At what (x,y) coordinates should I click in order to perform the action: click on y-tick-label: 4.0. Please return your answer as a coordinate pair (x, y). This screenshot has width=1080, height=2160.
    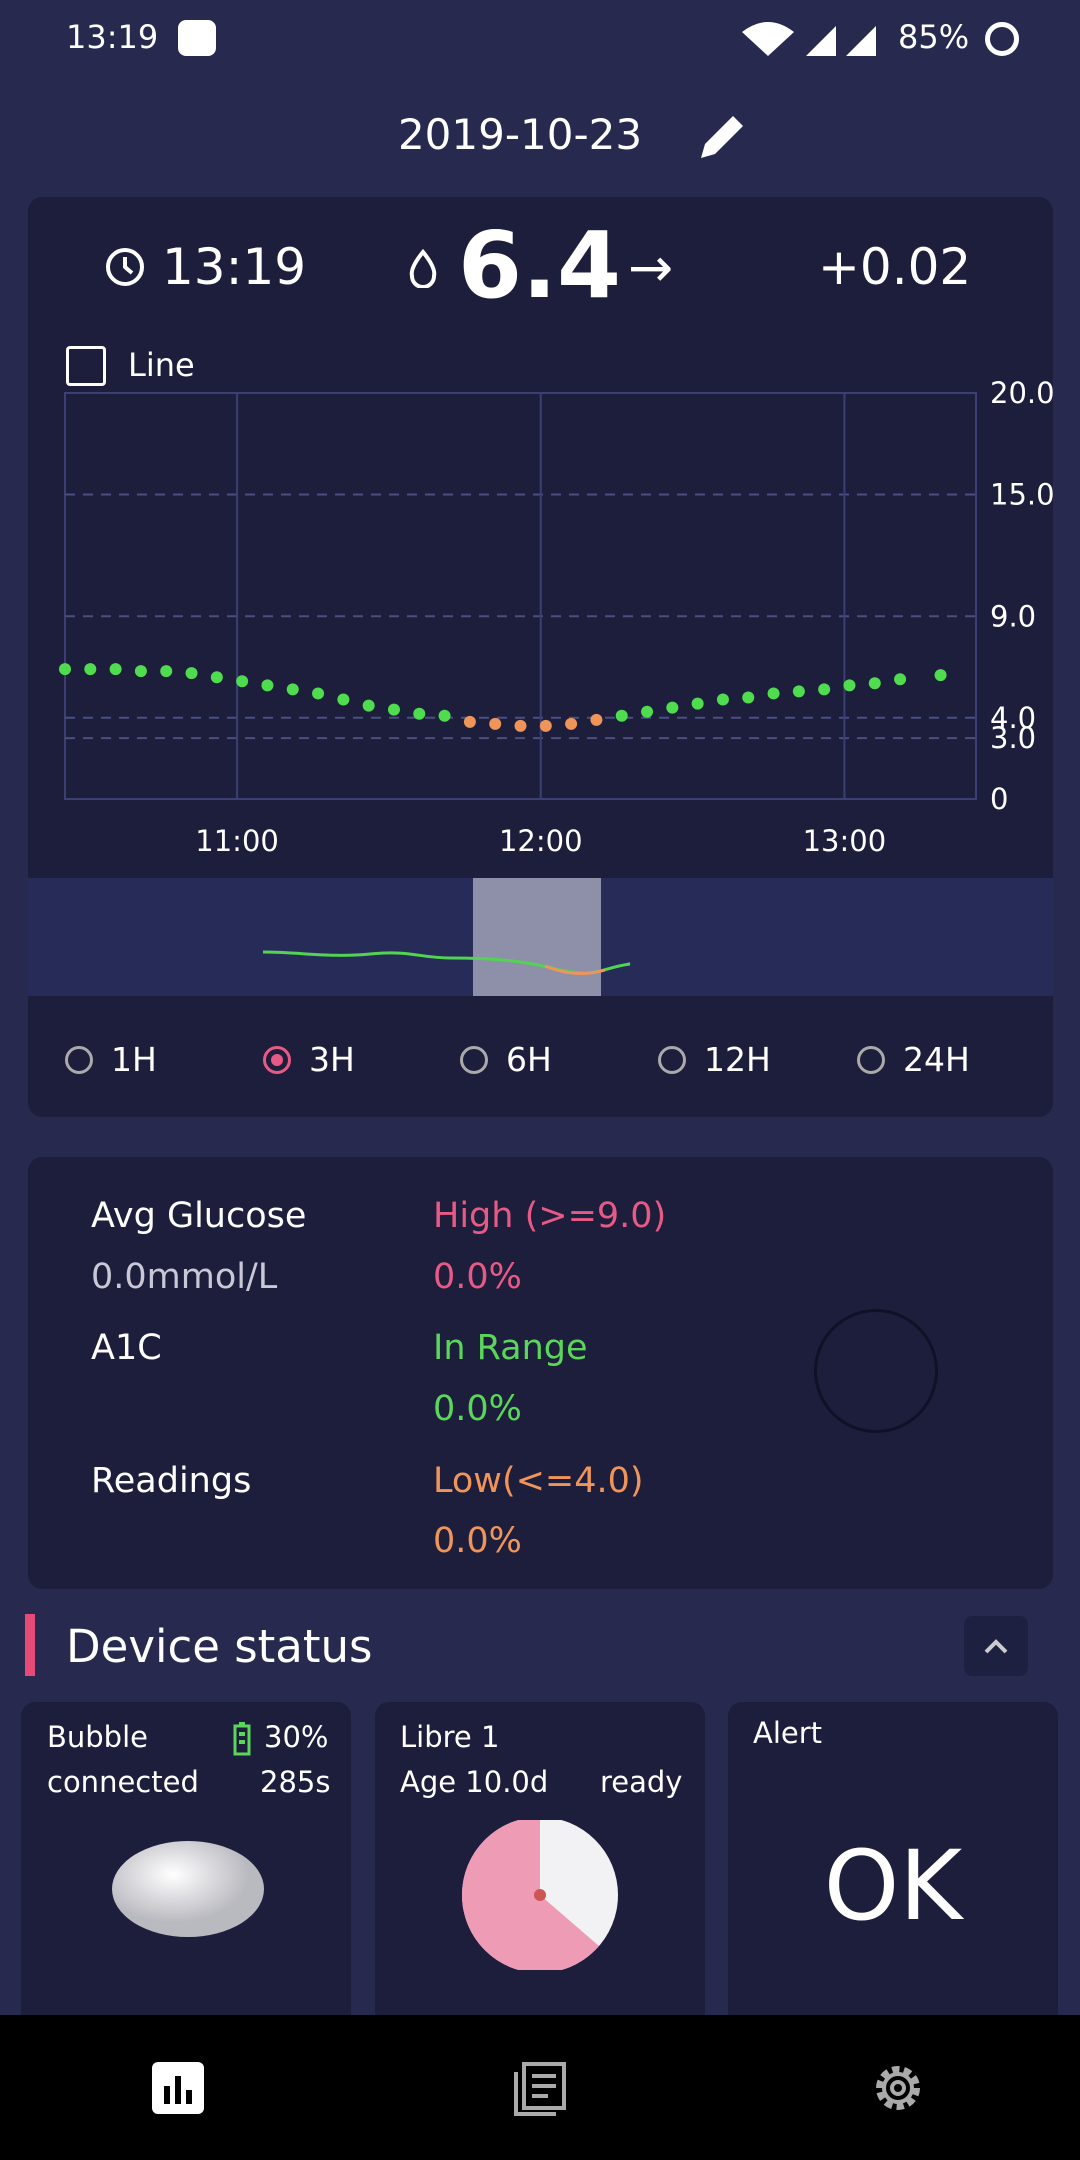
    Looking at the image, I should click on (1013, 718).